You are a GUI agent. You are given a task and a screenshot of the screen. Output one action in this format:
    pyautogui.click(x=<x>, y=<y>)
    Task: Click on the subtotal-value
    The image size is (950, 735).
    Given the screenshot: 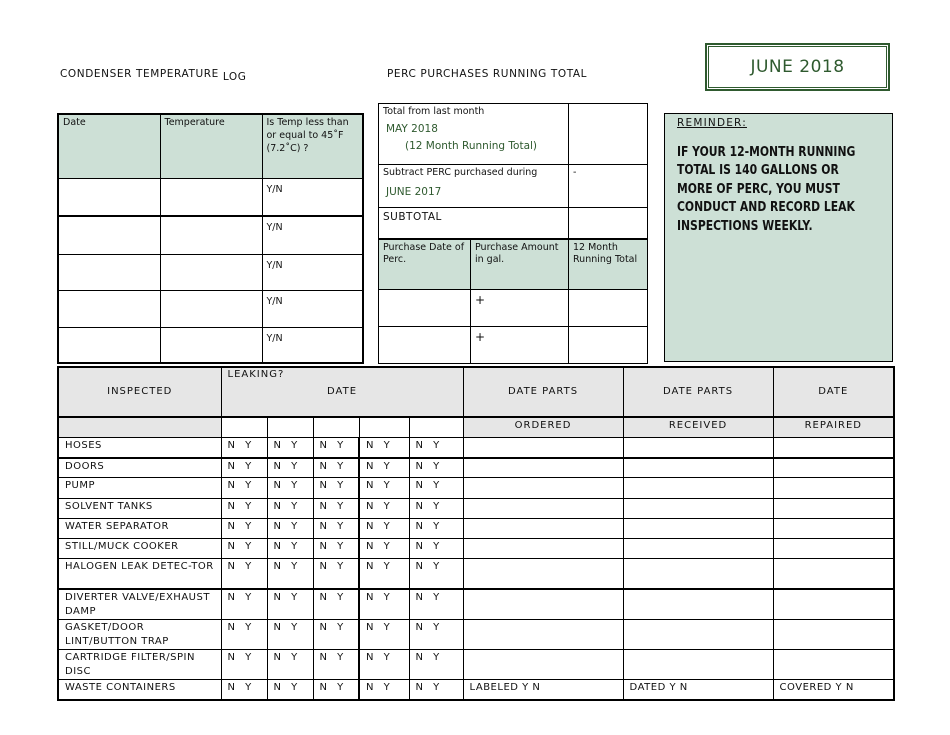 What is the action you would take?
    pyautogui.click(x=608, y=223)
    